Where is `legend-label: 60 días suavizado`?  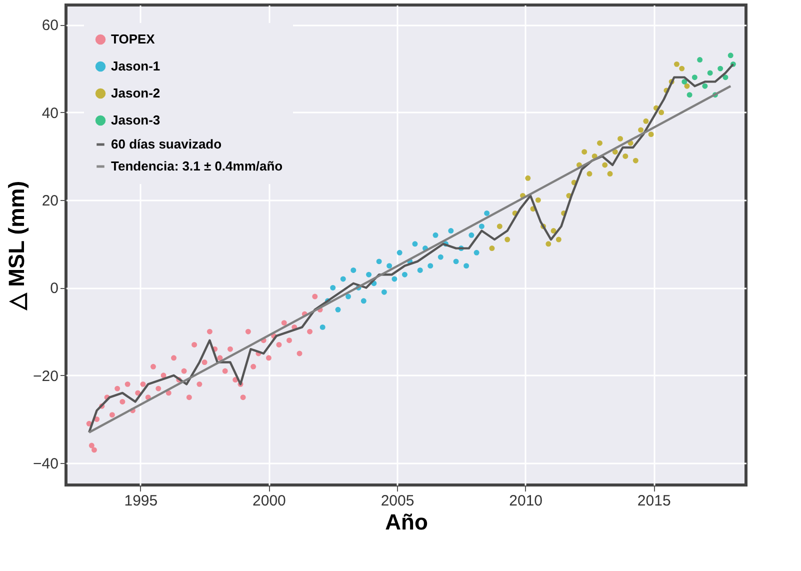
legend-label: 60 días suavizado is located at coordinates (166, 144).